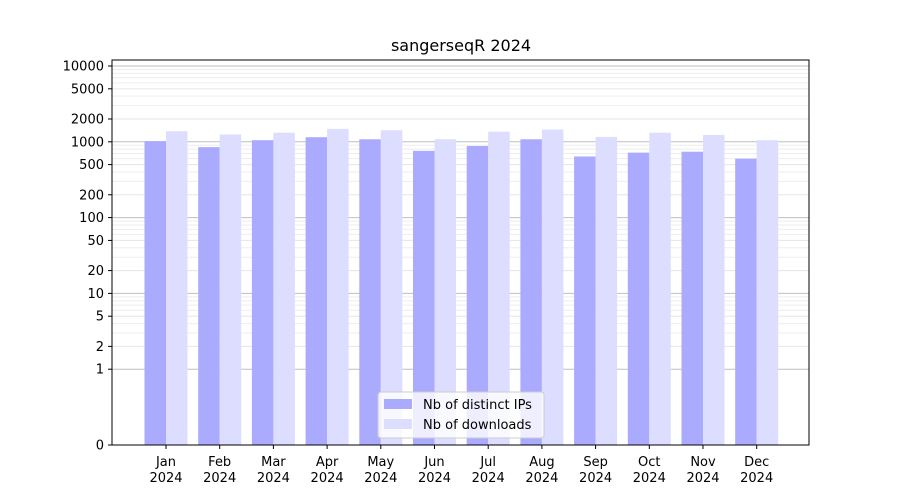 This screenshot has width=900, height=500. What do you see at coordinates (87, 142) in the screenshot?
I see `y-tick-label: 1000` at bounding box center [87, 142].